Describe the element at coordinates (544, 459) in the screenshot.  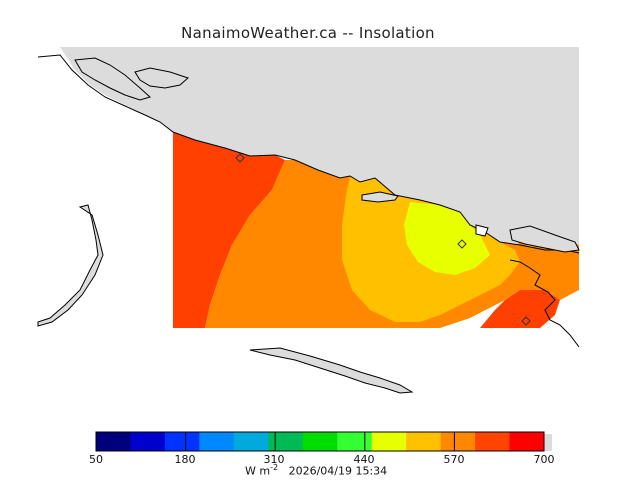
I see `colorbar-tick-label: 700` at that location.